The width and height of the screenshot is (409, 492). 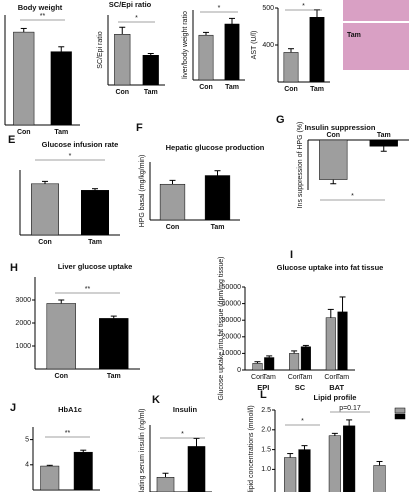 I want to click on y-axis-label: HPG basal (mg/kg/min), so click(x=142, y=191).